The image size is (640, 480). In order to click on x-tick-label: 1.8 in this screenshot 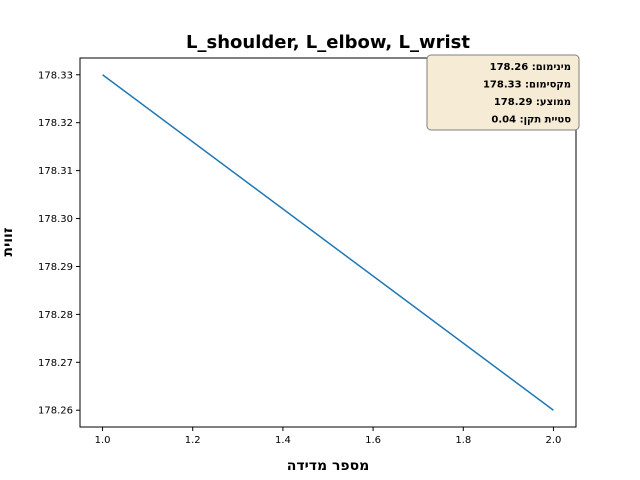, I will do `click(463, 440)`.